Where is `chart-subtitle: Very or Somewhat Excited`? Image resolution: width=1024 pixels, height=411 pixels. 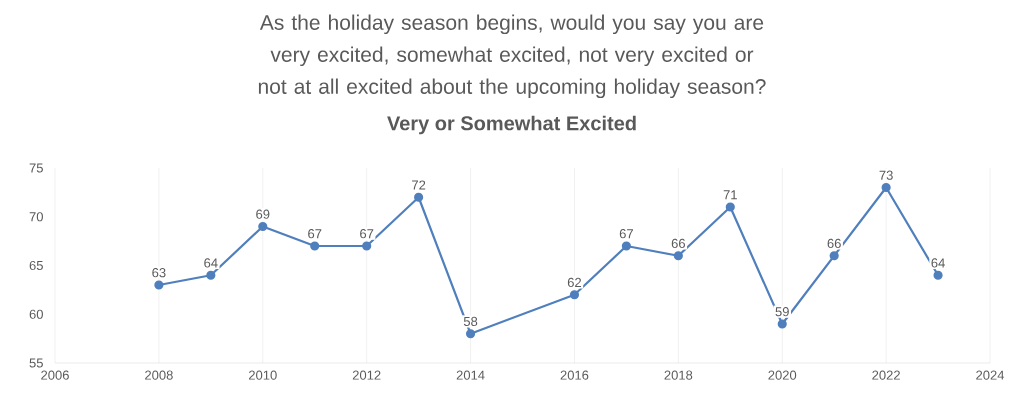 chart-subtitle: Very or Somewhat Excited is located at coordinates (511, 125).